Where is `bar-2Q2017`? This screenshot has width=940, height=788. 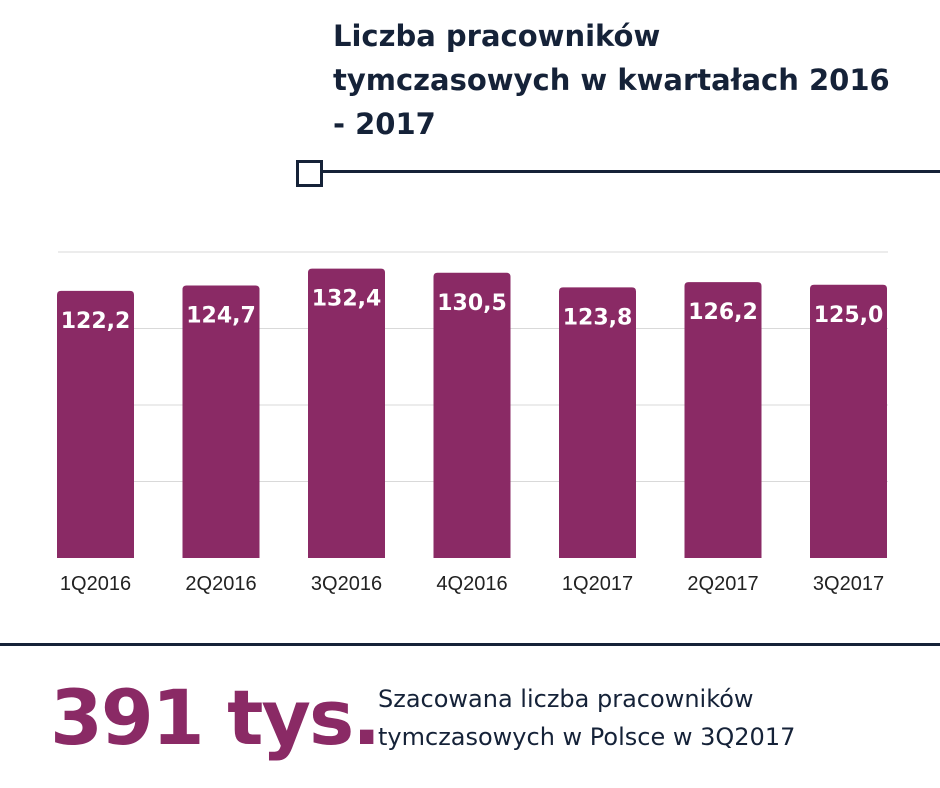
bar-2Q2017 is located at coordinates (723, 420).